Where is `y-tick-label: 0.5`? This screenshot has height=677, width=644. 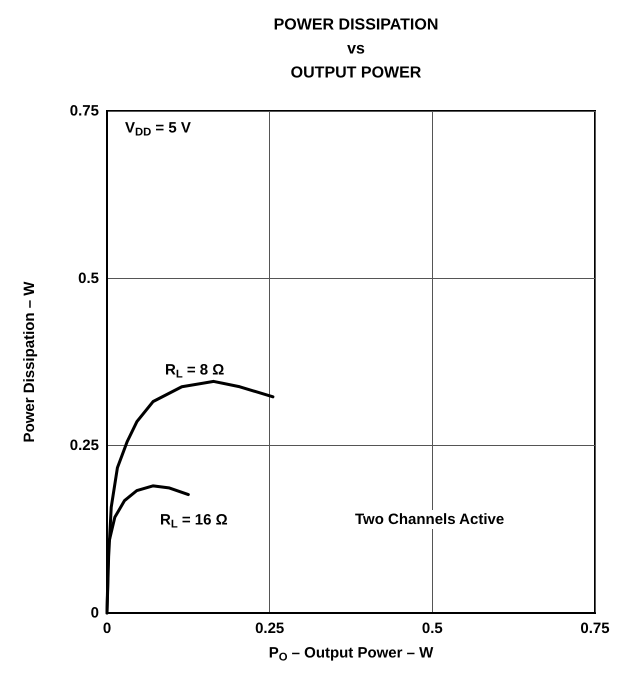 y-tick-label: 0.5 is located at coordinates (88, 278).